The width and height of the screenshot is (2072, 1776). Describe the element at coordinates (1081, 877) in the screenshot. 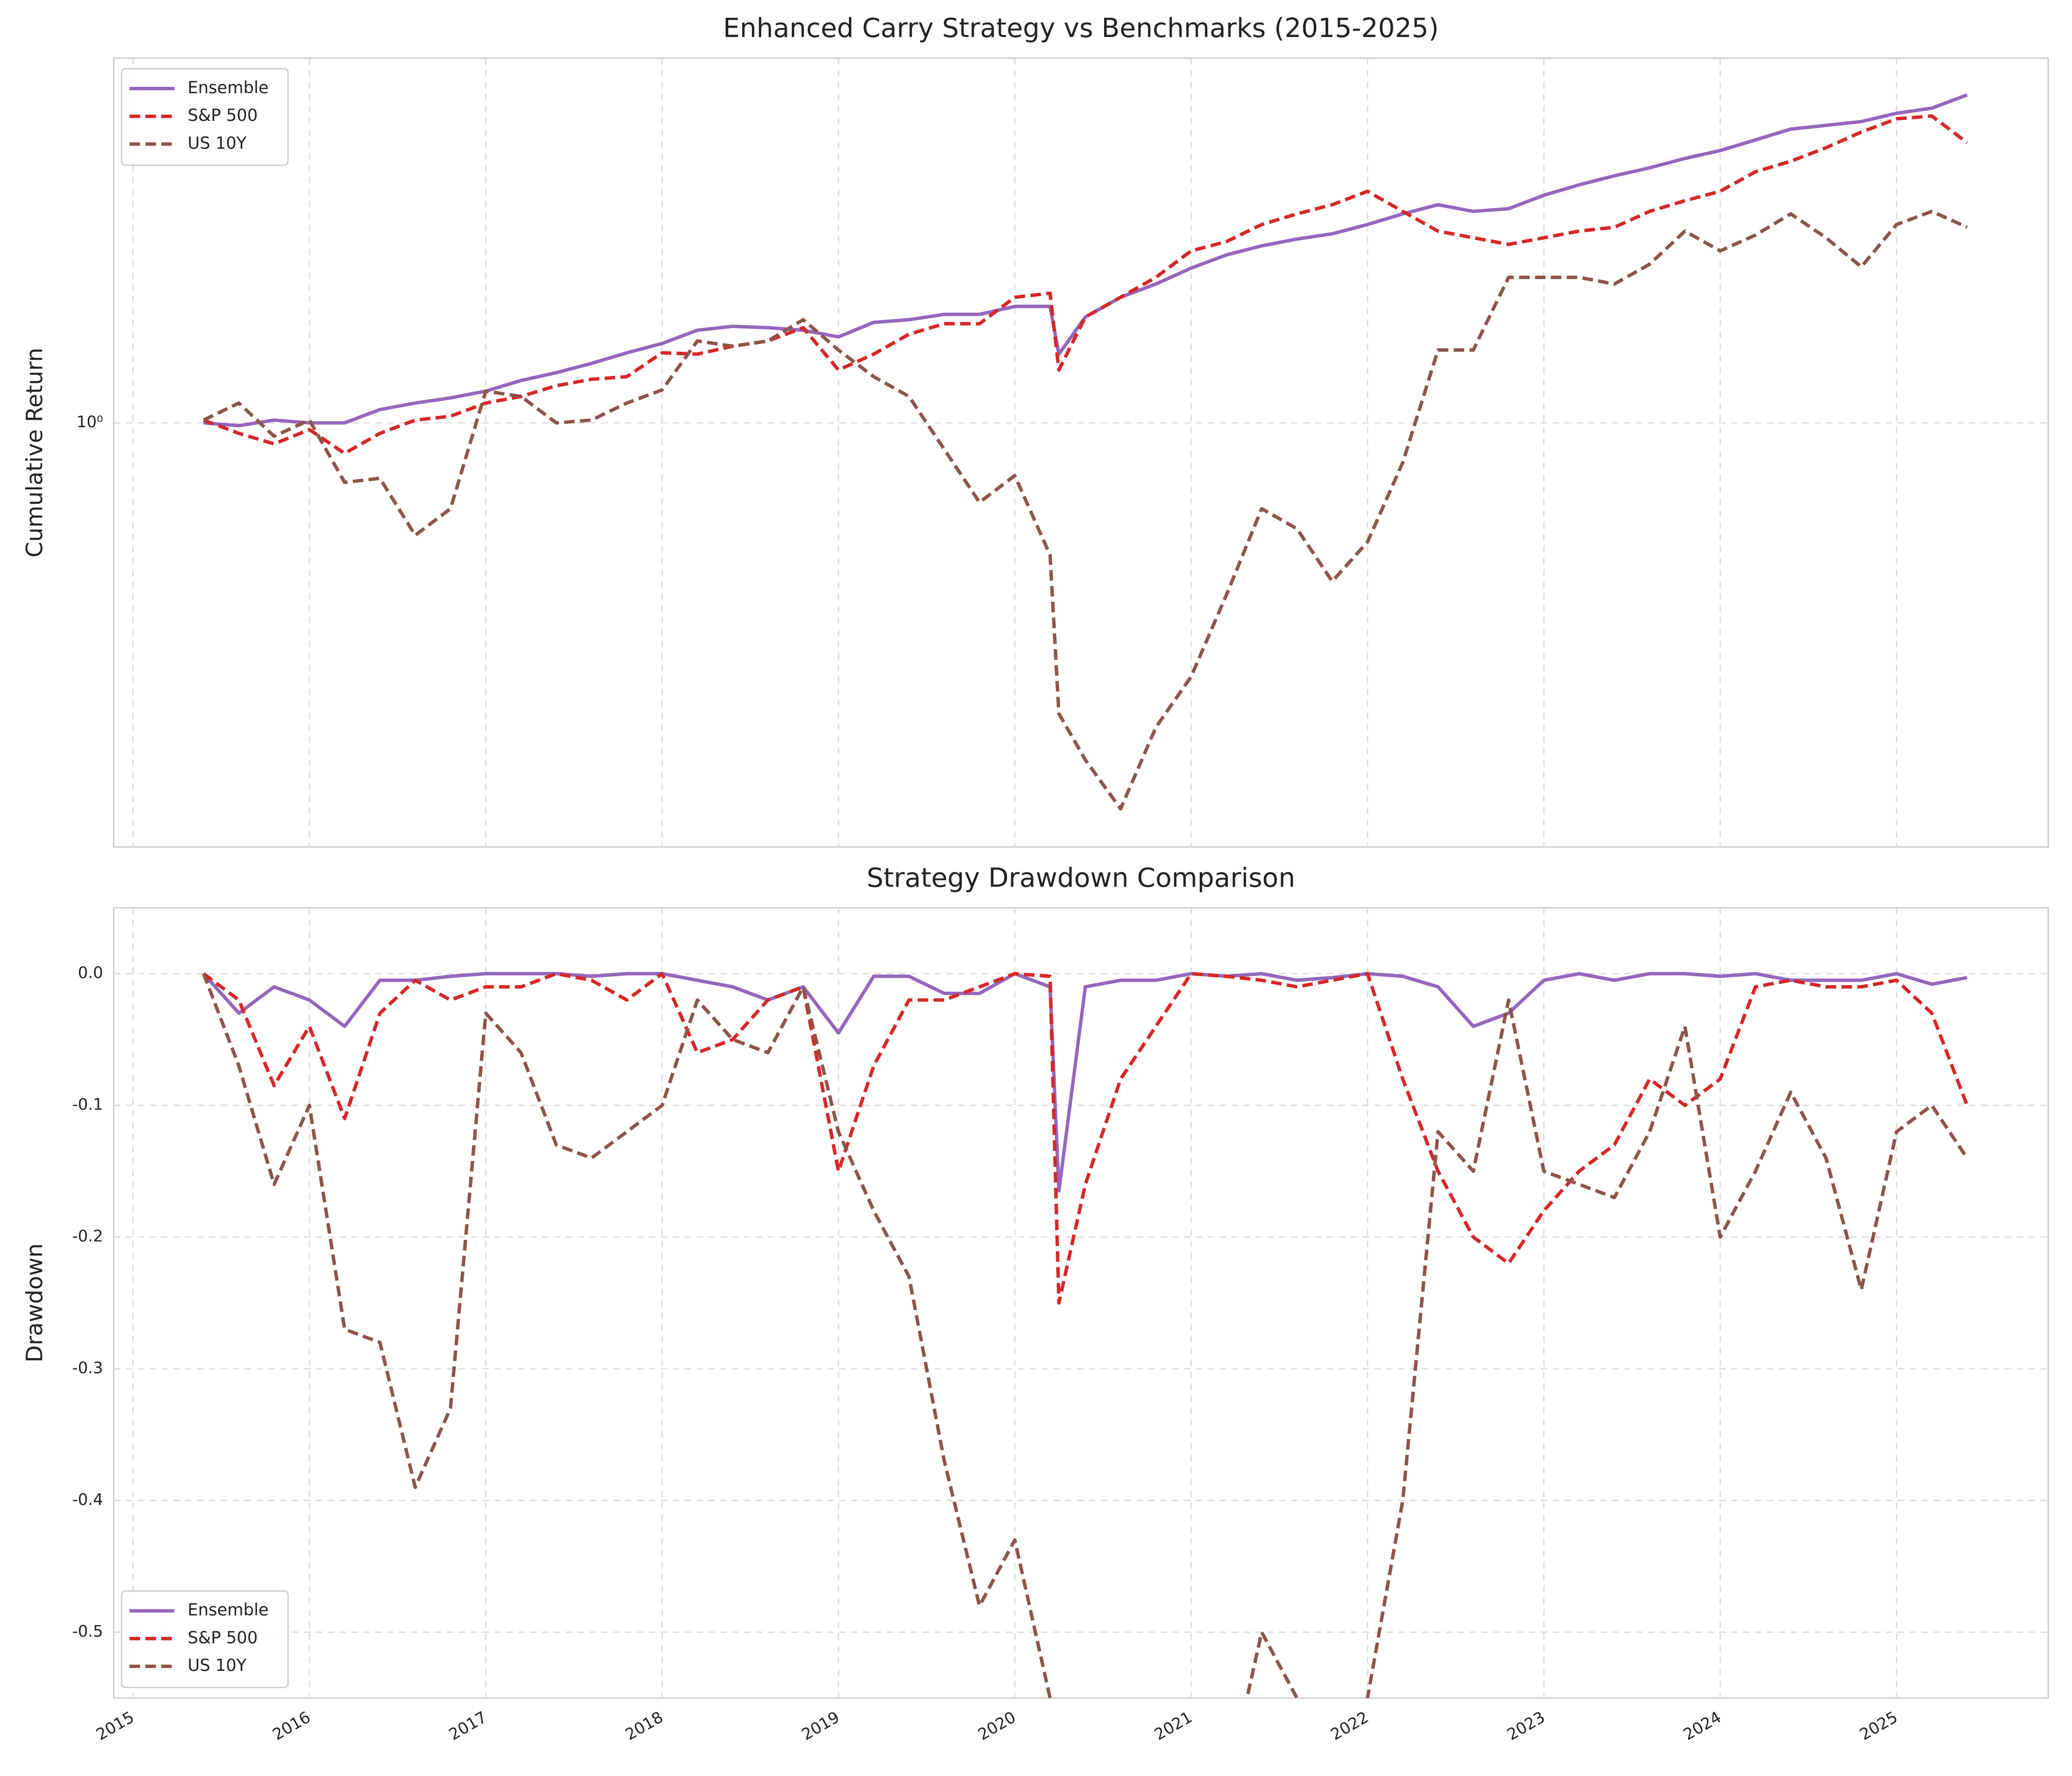

I see `chart-title: Strategy Drawdown Comparison` at that location.